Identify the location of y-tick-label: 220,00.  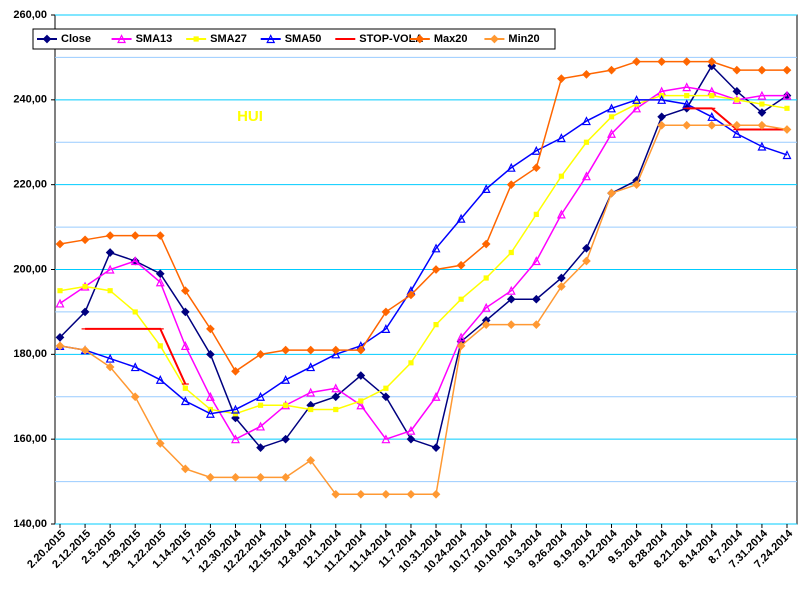
(30, 185).